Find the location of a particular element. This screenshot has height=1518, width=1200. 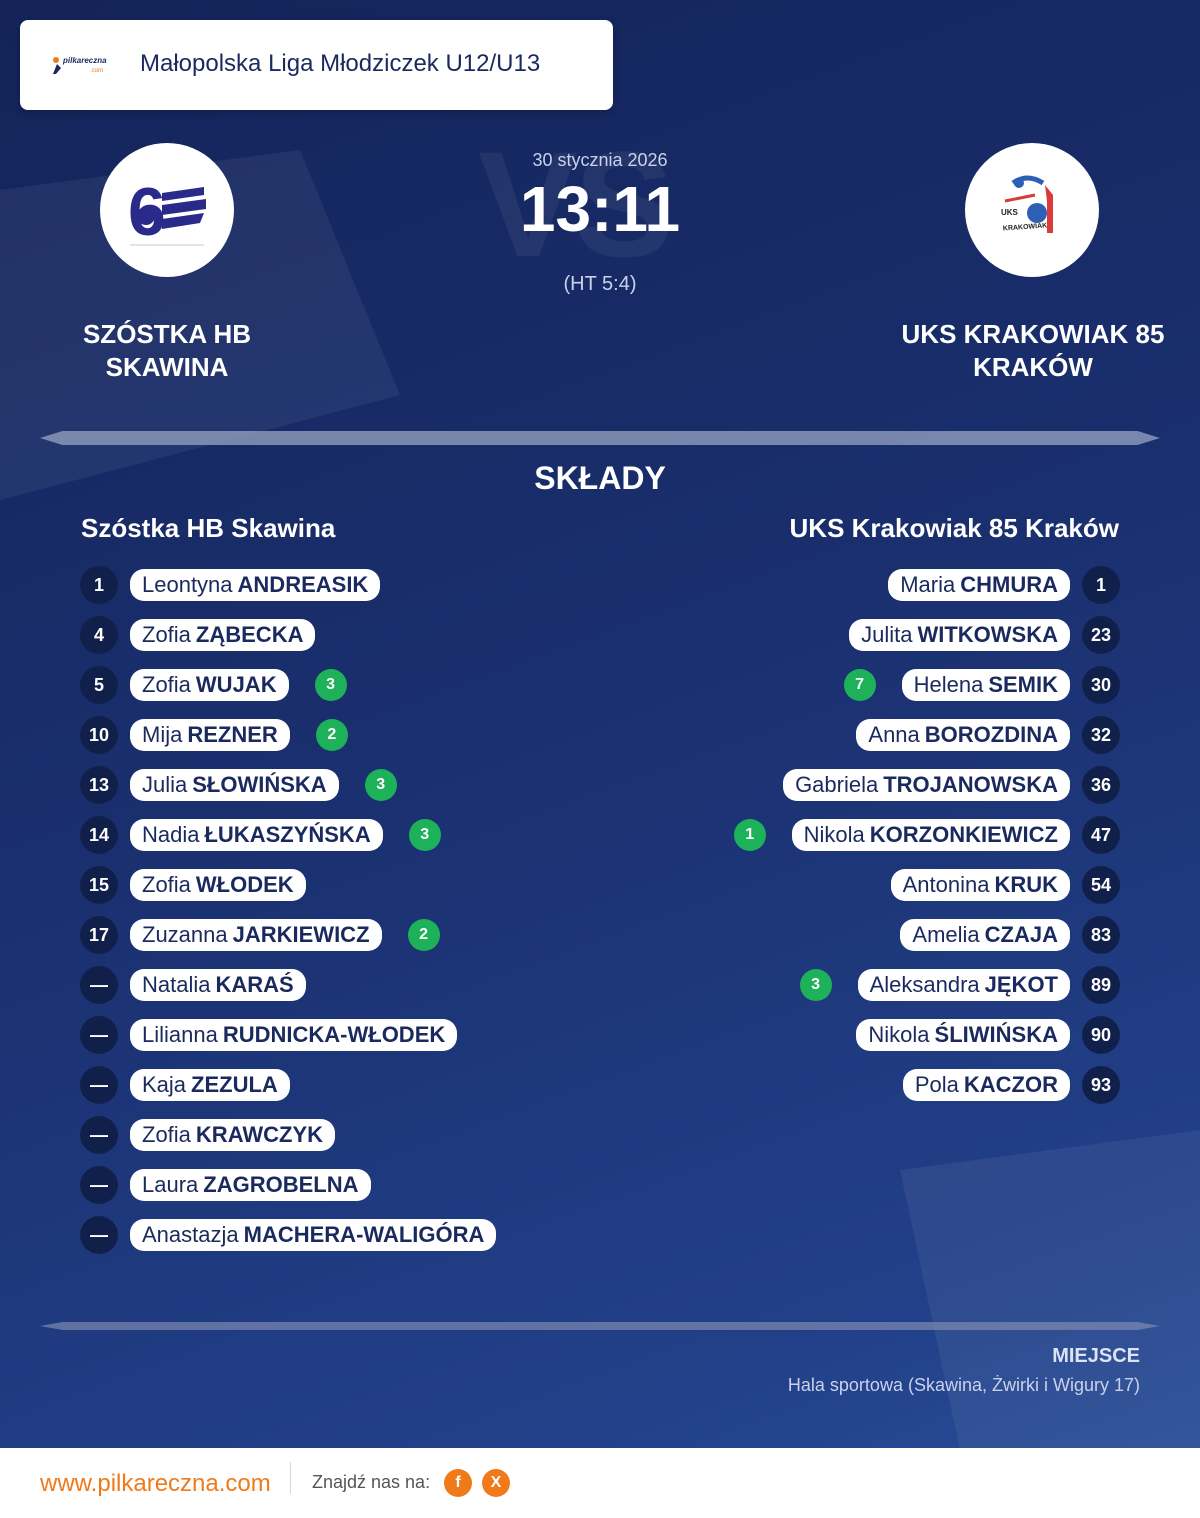

player-name-pill: Zofia WŁODEK is located at coordinates (218, 885).